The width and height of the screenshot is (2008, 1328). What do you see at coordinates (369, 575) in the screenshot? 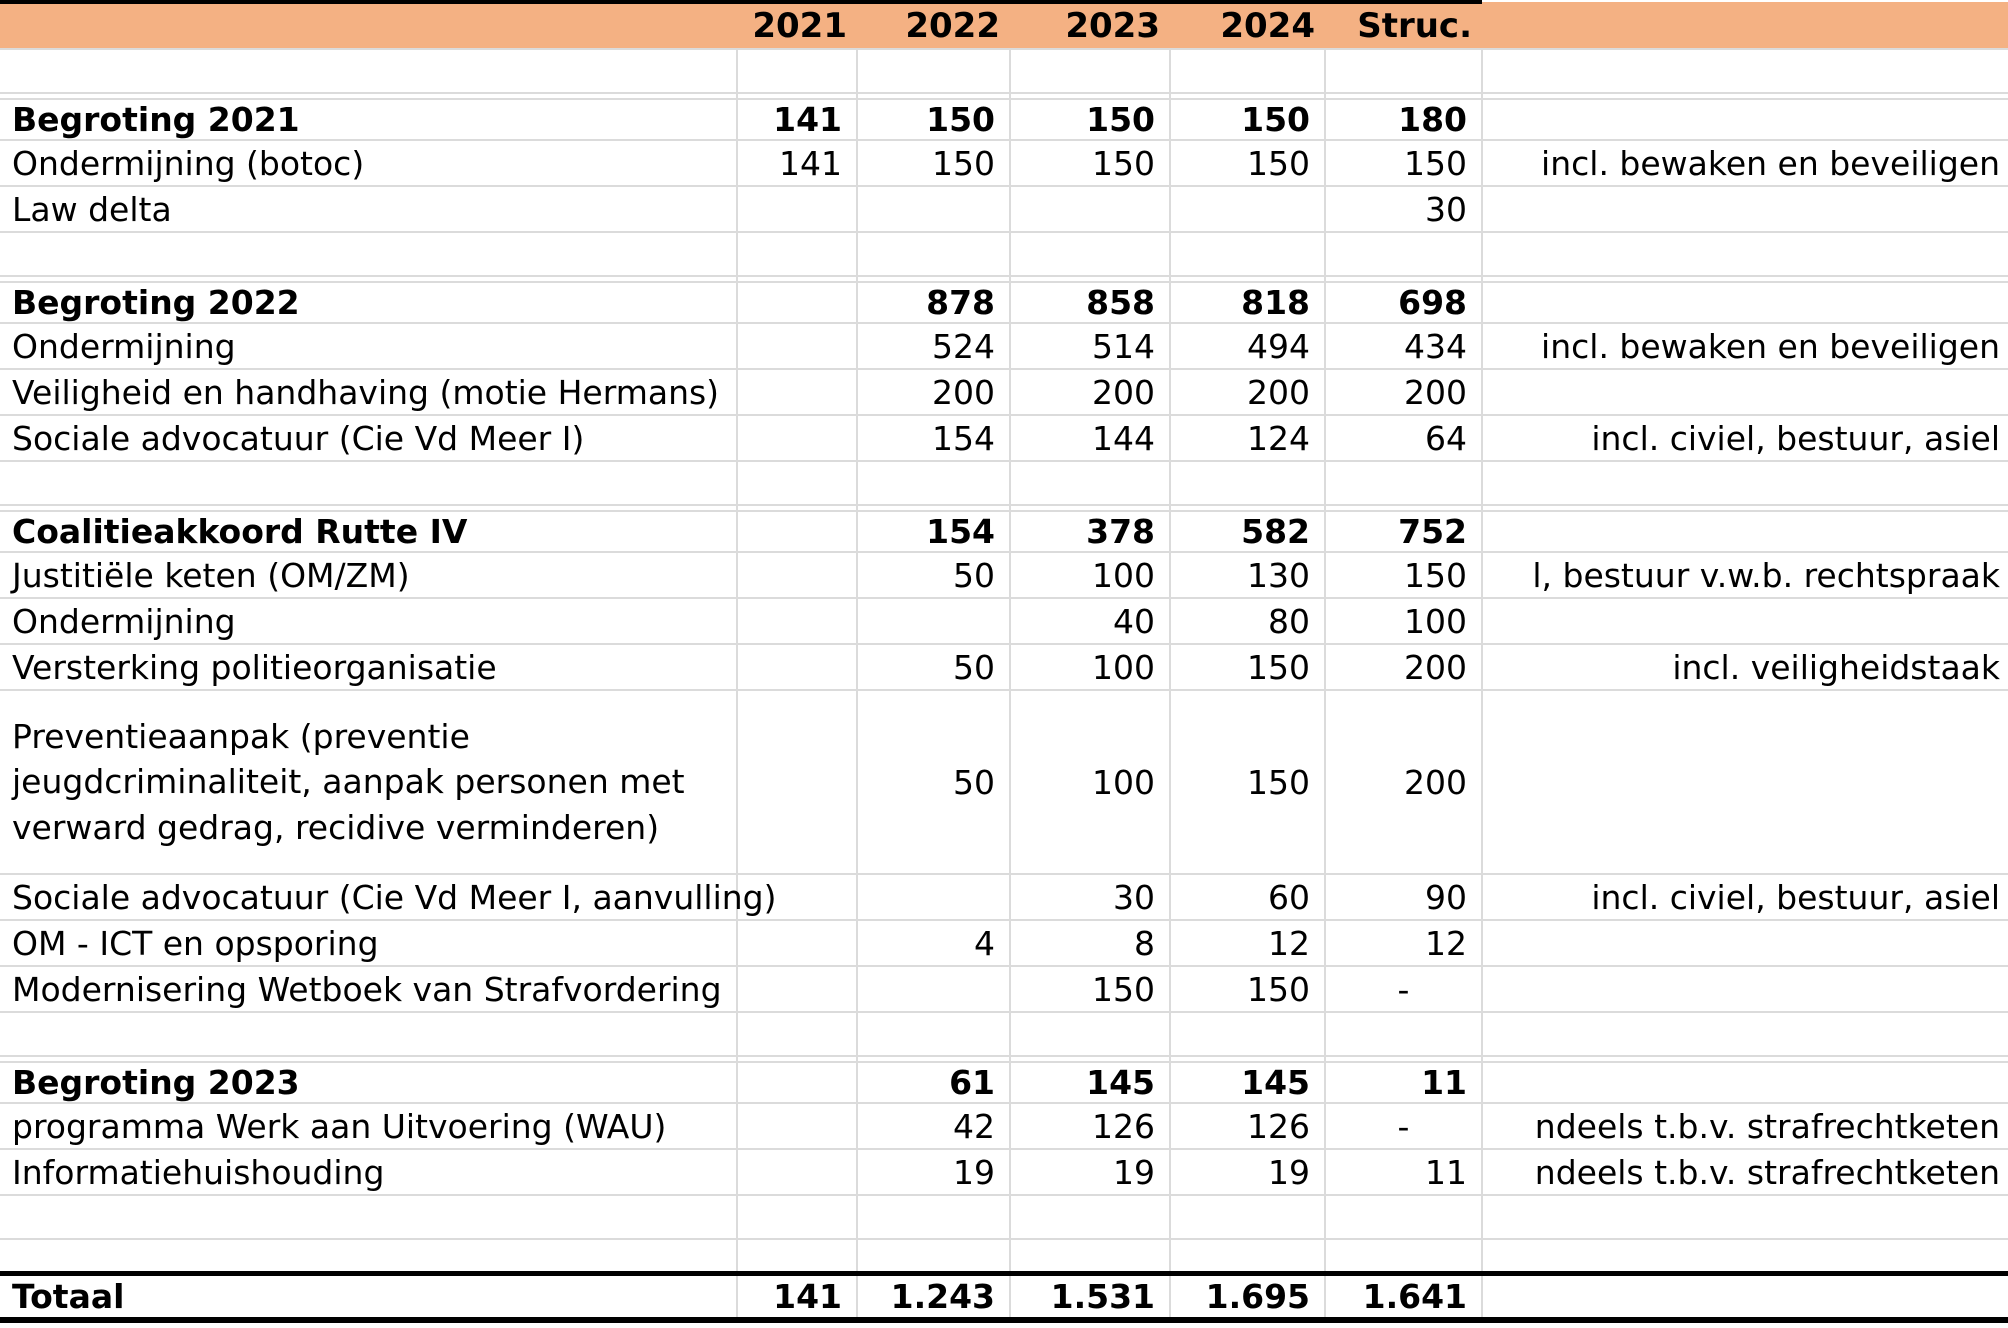
I see `label-cell: Justitiële keten (OM/ZM)` at bounding box center [369, 575].